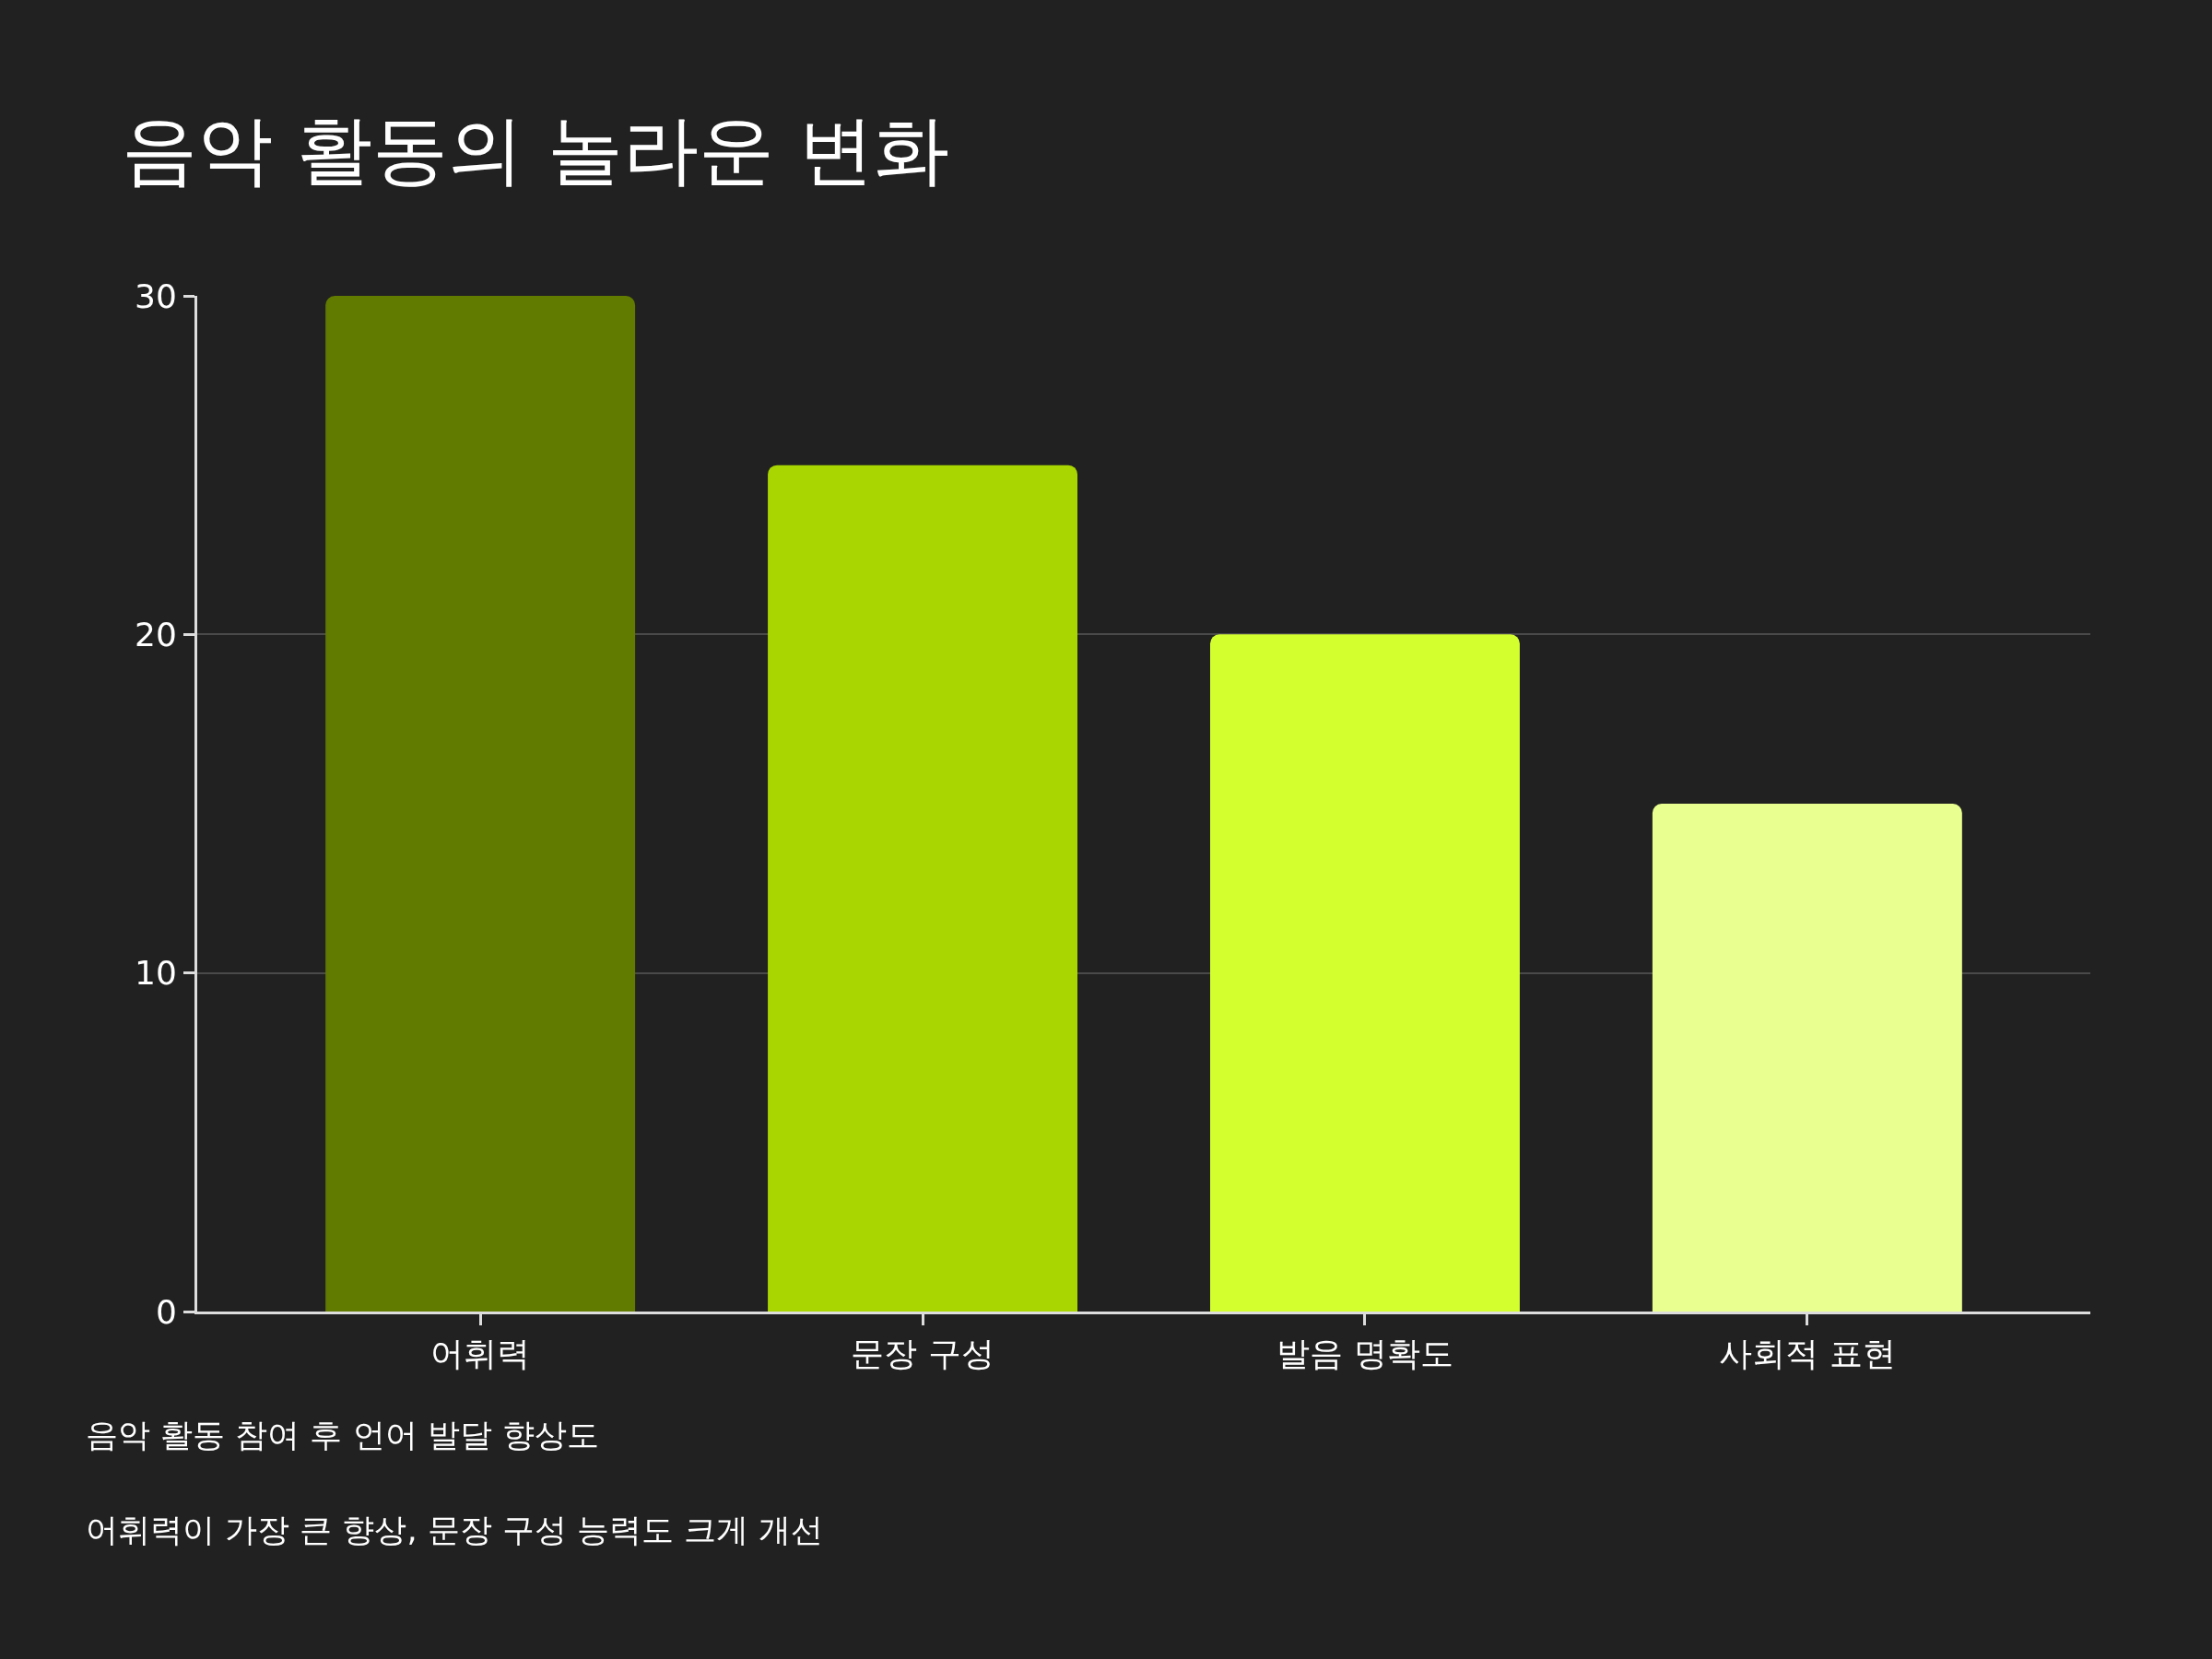 This screenshot has height=1659, width=2212. What do you see at coordinates (536, 149) in the screenshot?
I see `chart-title: 음악 활동의 놀라운 변화` at bounding box center [536, 149].